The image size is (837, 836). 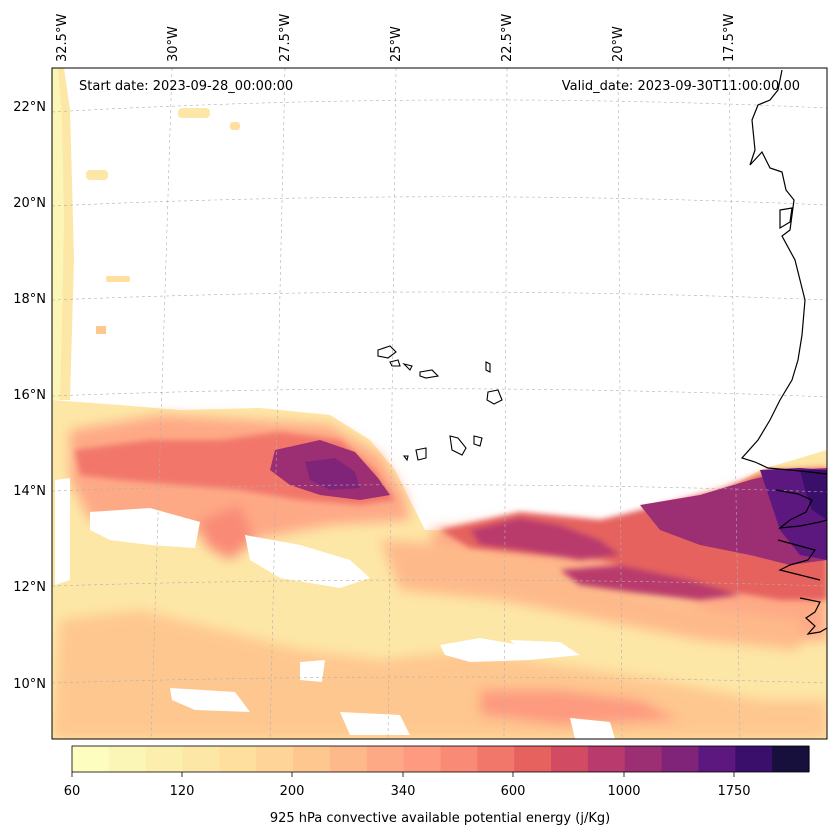 I want to click on lat-label: 22°N, so click(x=29, y=107).